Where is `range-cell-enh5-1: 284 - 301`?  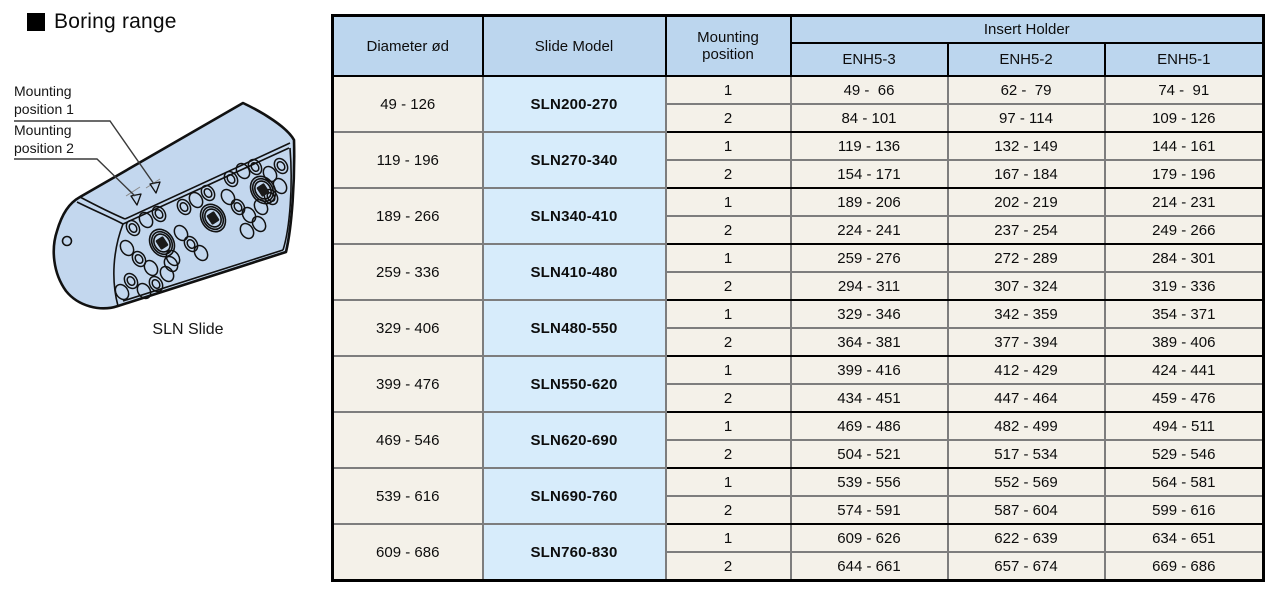 range-cell-enh5-1: 284 - 301 is located at coordinates (1184, 258).